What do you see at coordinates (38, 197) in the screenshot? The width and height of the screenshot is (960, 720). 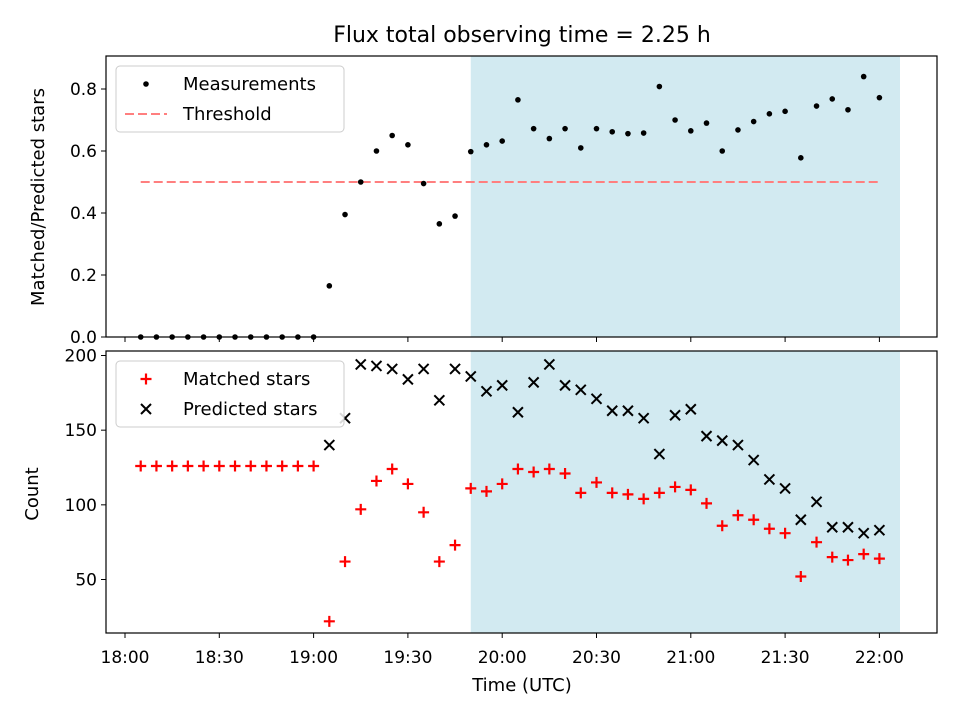 I see `top-y-axis-label: Matched/Predicted stars` at bounding box center [38, 197].